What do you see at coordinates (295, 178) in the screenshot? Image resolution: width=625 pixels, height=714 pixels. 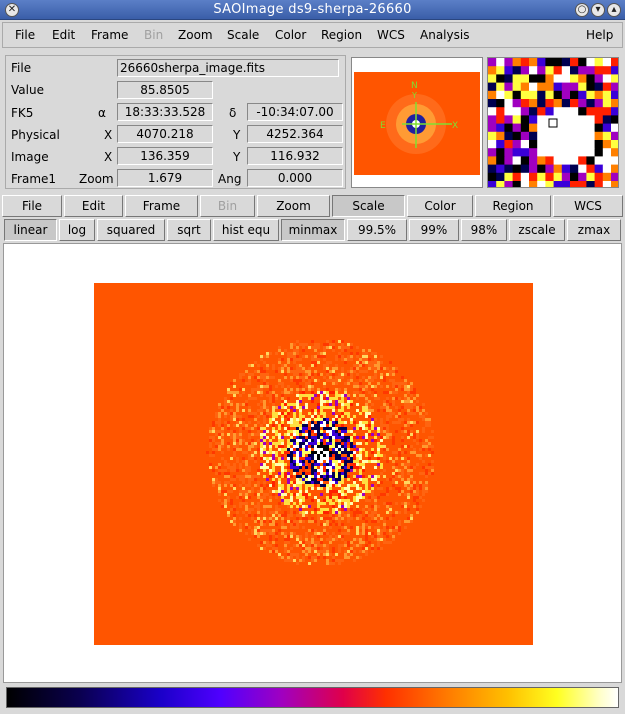 I see `ang-value: 0.000` at bounding box center [295, 178].